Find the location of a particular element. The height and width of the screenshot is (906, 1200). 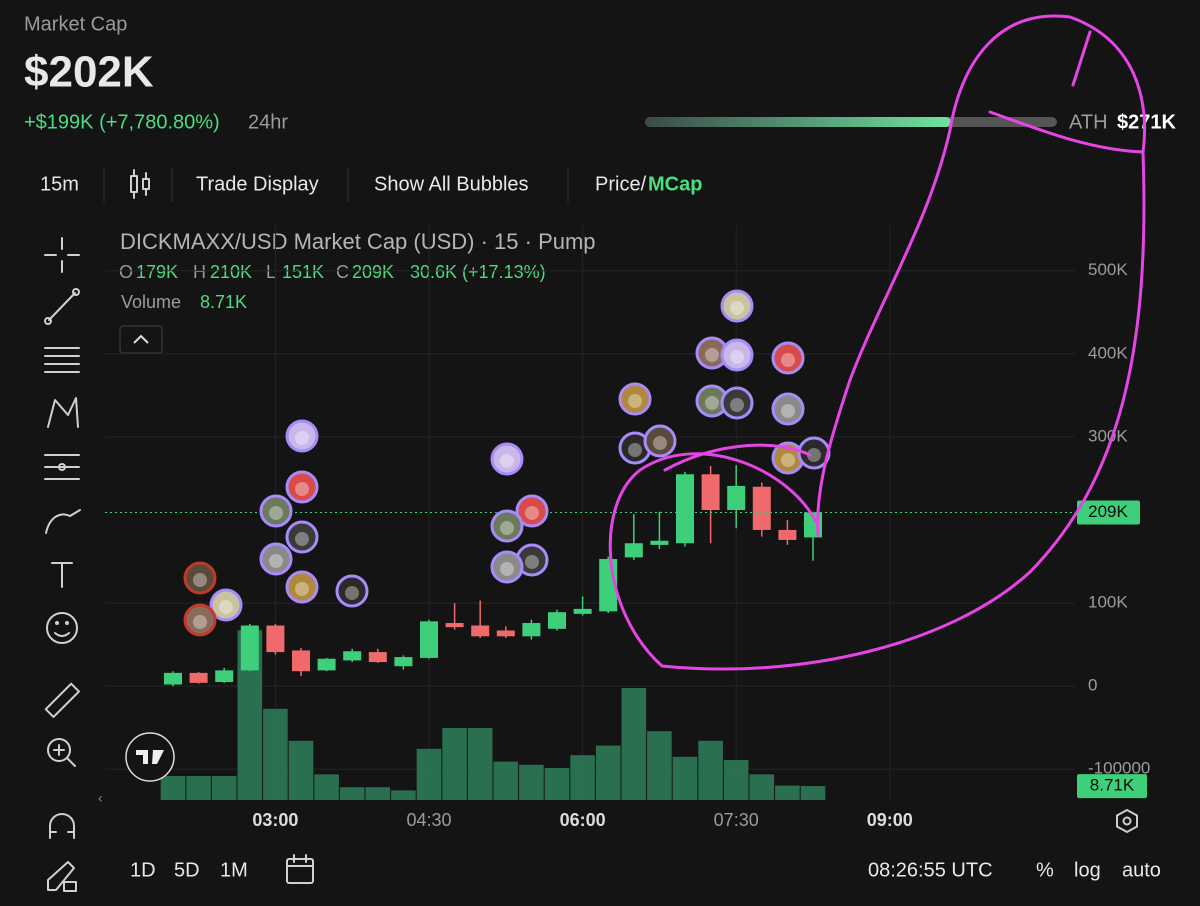

header-value: $202K is located at coordinates (89, 72).